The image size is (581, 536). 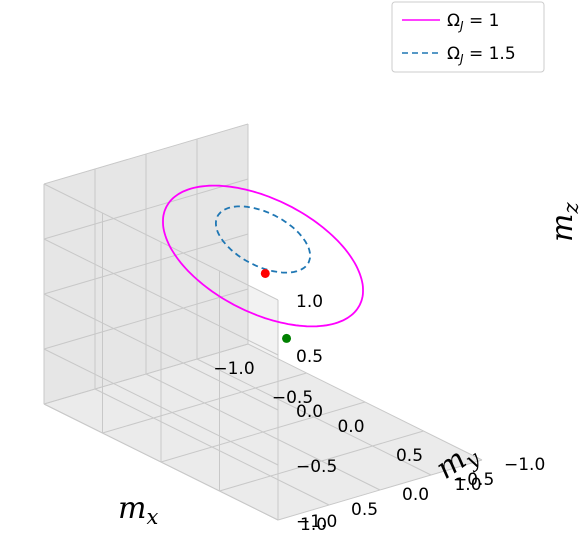 I want to click on y-tick-label-4: 1.0, so click(x=313, y=525).